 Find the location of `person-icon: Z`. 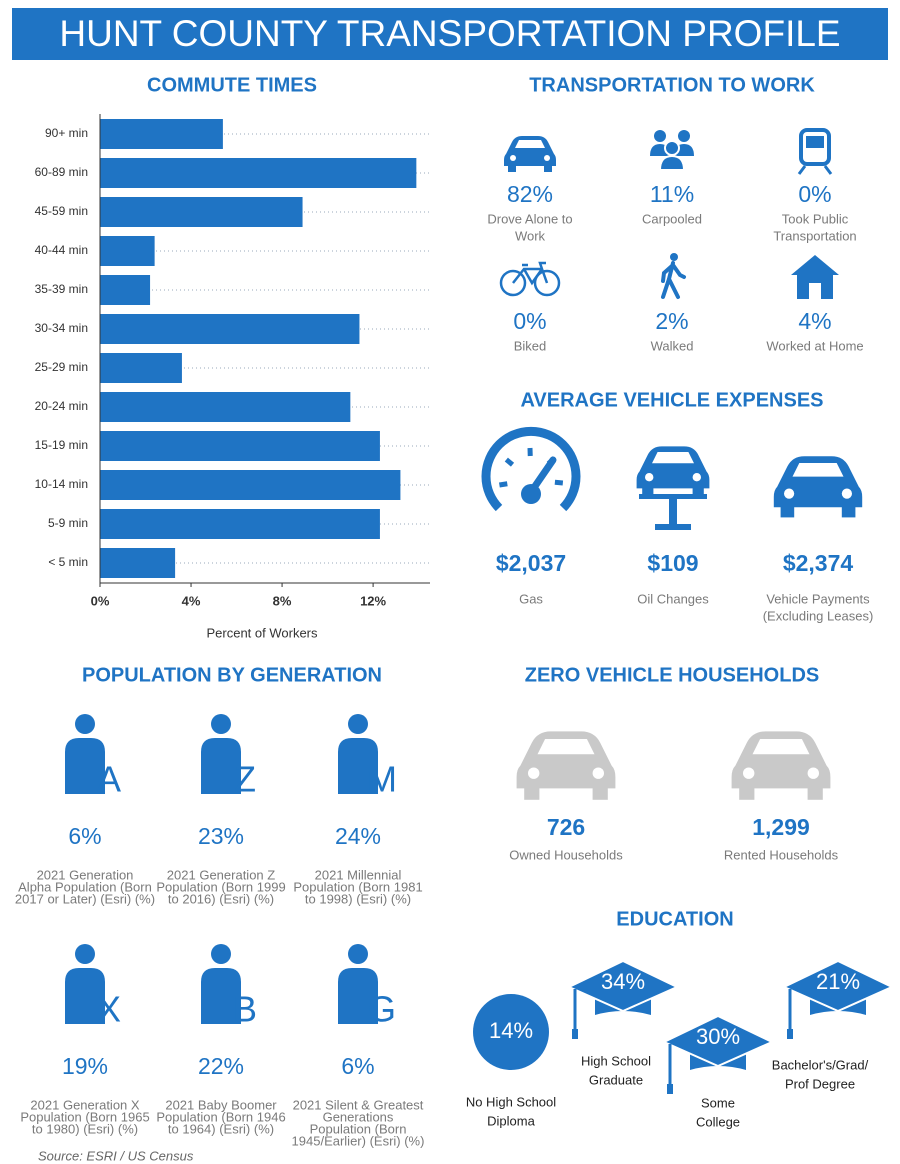

person-icon: Z is located at coordinates (228, 757).